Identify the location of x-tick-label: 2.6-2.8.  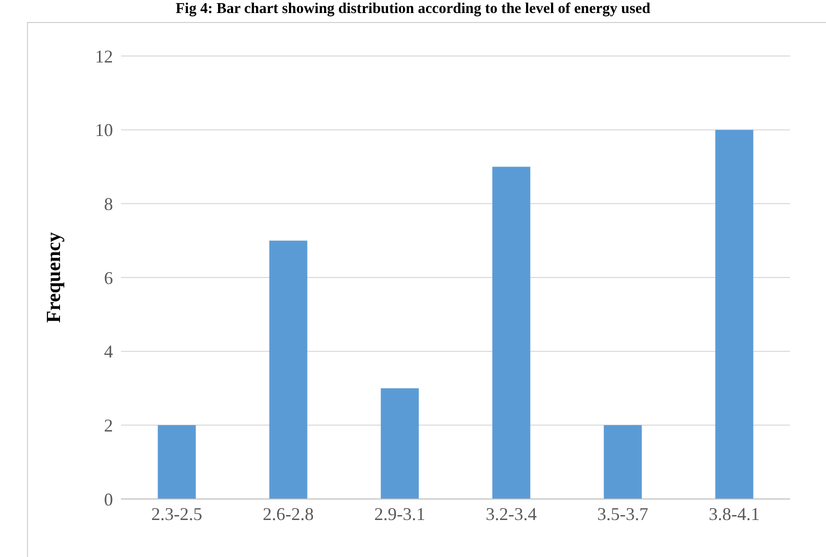
(288, 514).